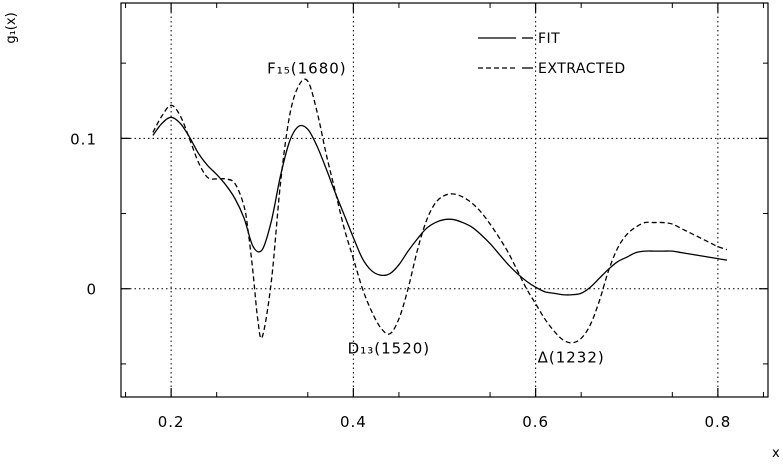 The height and width of the screenshot is (466, 783). Describe the element at coordinates (582, 69) in the screenshot. I see `legend-label-extracted: EXTRACTED` at that location.